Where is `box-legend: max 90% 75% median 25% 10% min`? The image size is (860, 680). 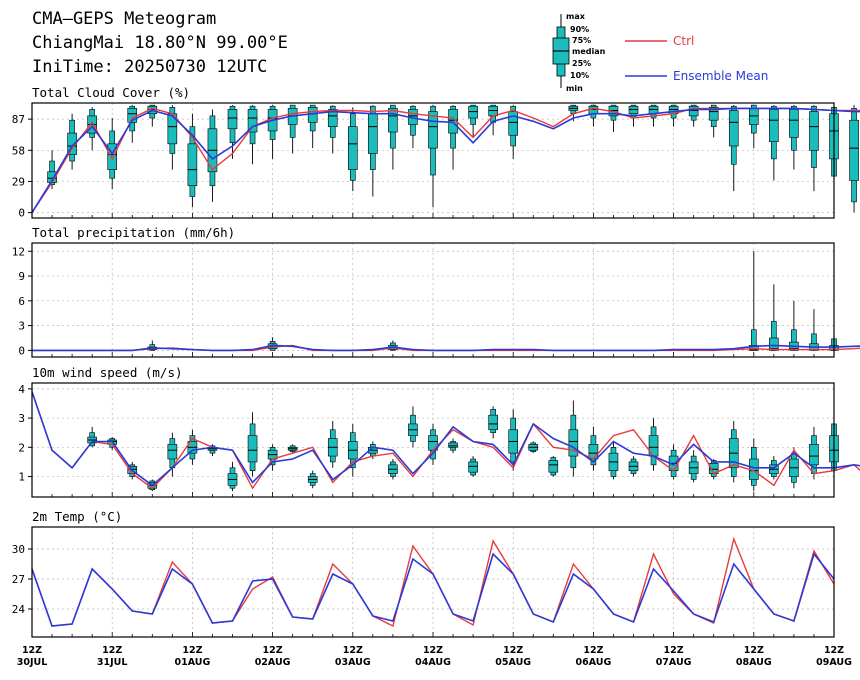 box-legend: max 90% 75% median 25% 10% min is located at coordinates (579, 52).